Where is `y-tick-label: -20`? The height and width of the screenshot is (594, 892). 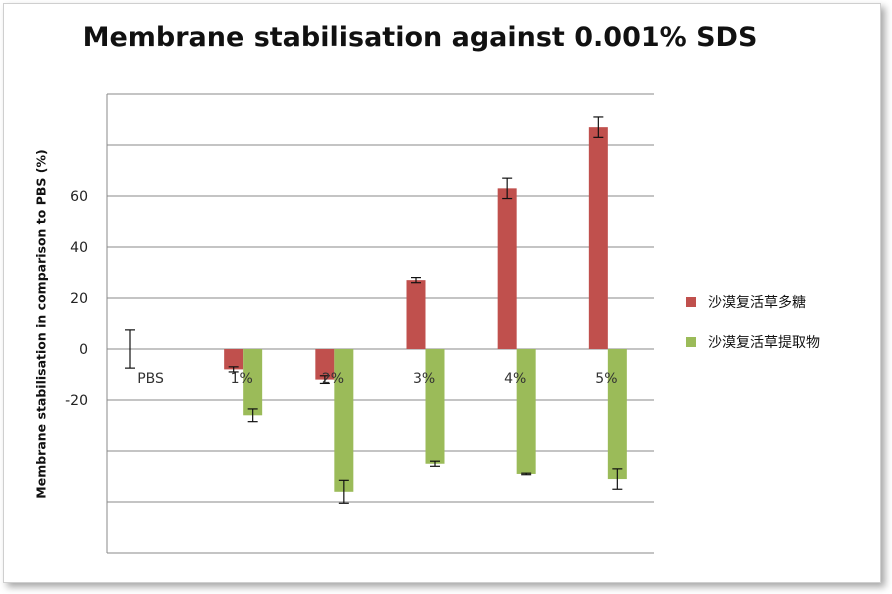 y-tick-label: -20 is located at coordinates (76, 401).